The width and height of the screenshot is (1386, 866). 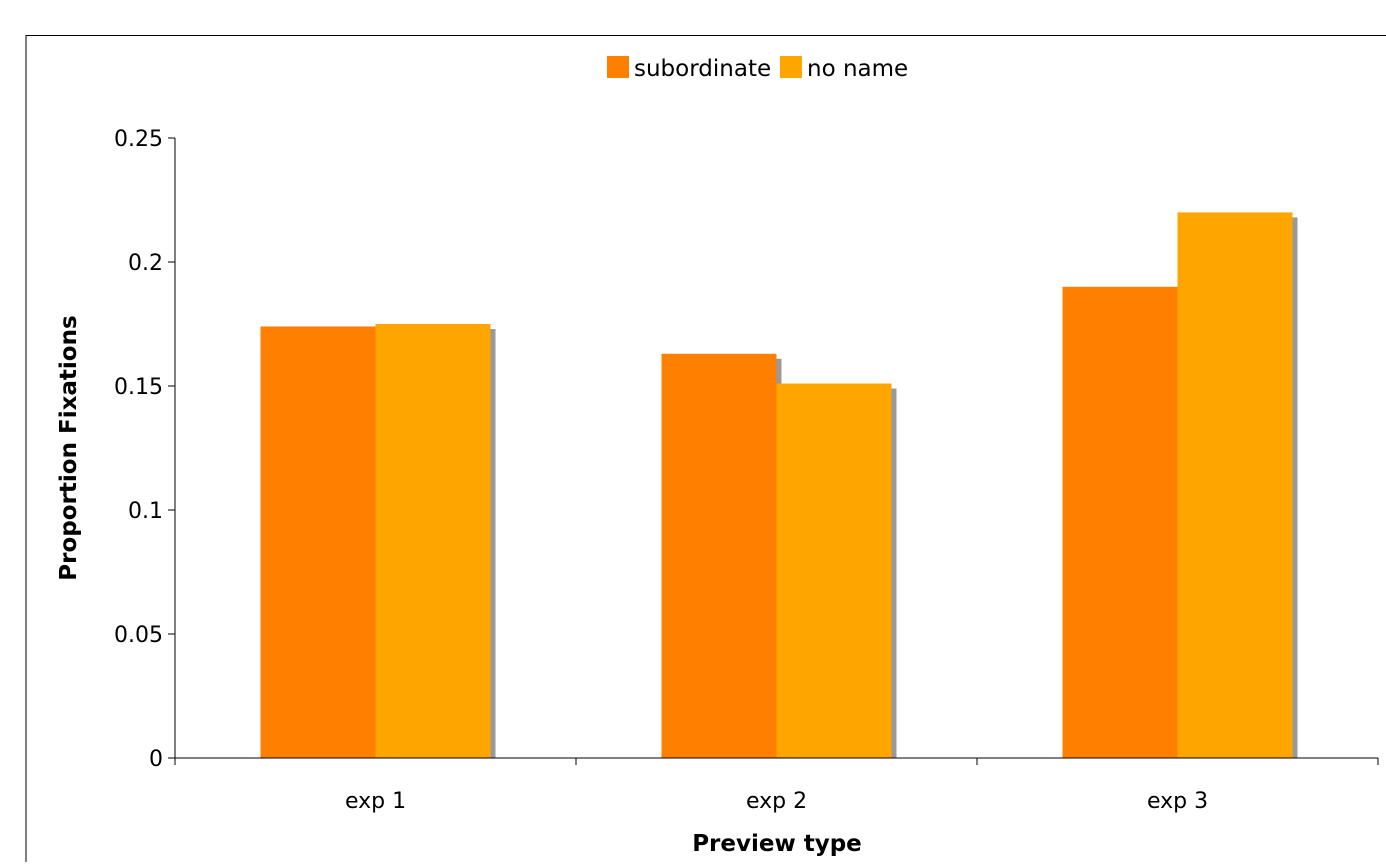 What do you see at coordinates (776, 801) in the screenshot?
I see `x-tick-label-exp-2: exp 2` at bounding box center [776, 801].